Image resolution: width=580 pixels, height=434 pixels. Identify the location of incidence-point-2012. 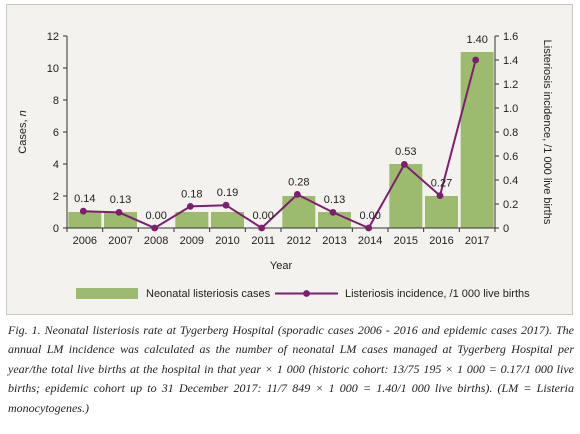
(297, 194).